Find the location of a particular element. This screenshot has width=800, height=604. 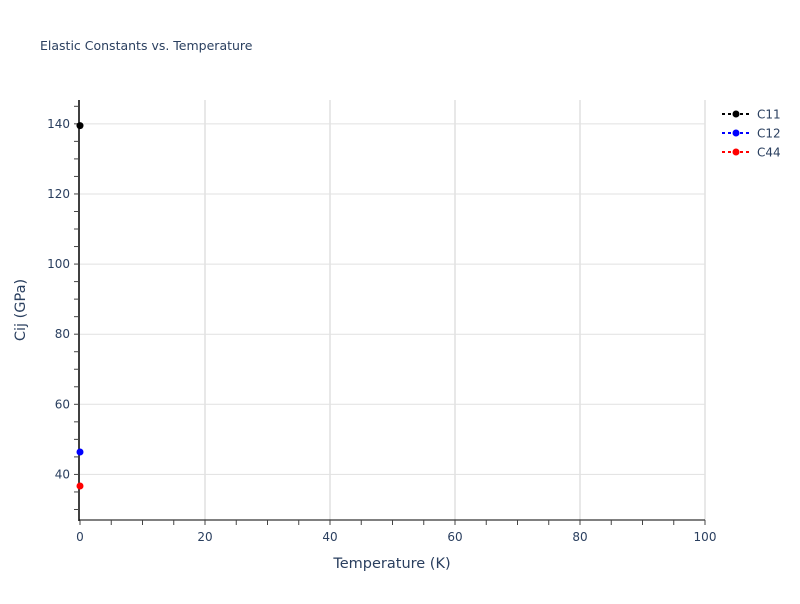

x-tick-label: 40 is located at coordinates (329, 537).